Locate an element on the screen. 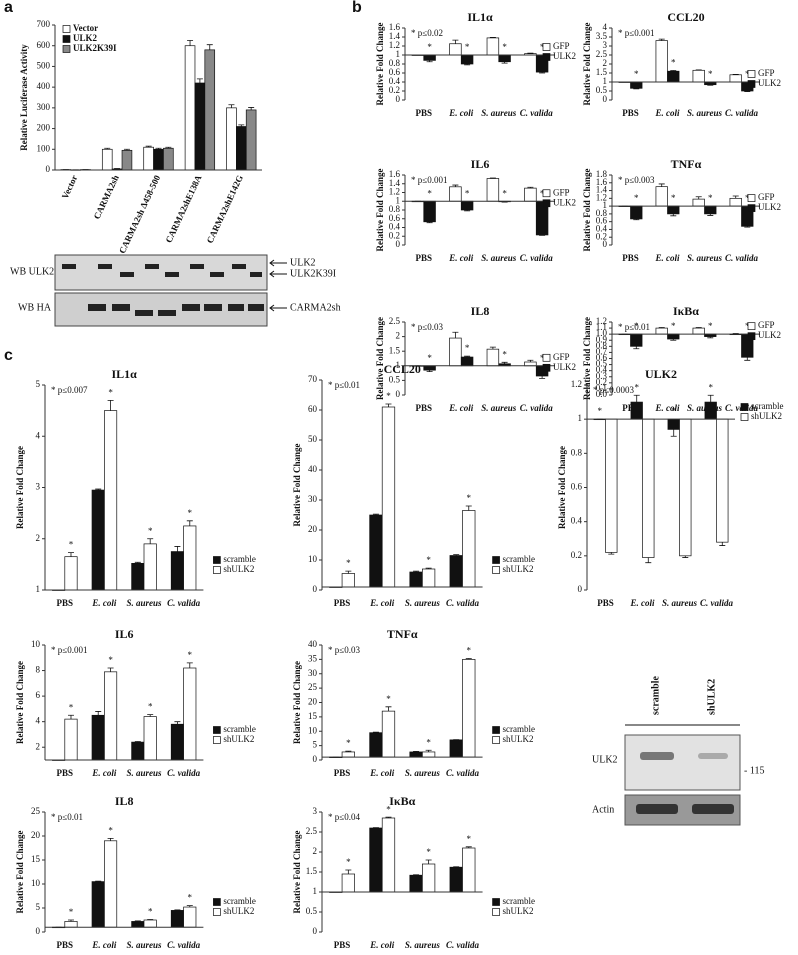 Image resolution: width=798 pixels, height=955 pixels. y-tick-label: 15 is located at coordinates (36, 859).